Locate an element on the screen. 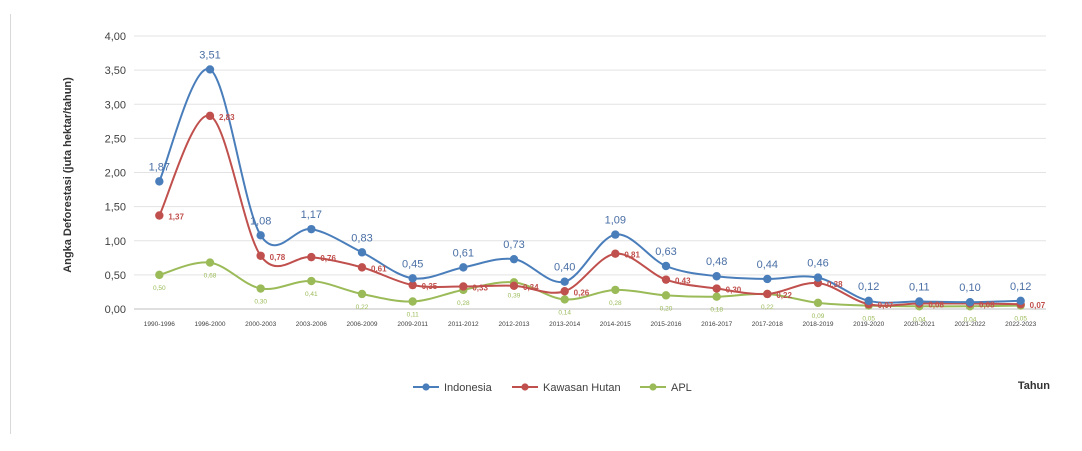 The image size is (1082, 451). data-label-kawasan-hutan: 0,38 is located at coordinates (835, 284).